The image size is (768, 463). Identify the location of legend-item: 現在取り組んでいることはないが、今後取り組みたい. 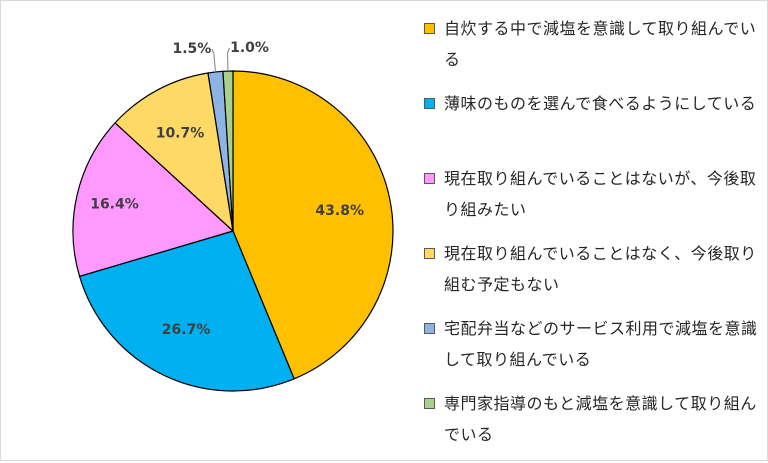
(592, 200).